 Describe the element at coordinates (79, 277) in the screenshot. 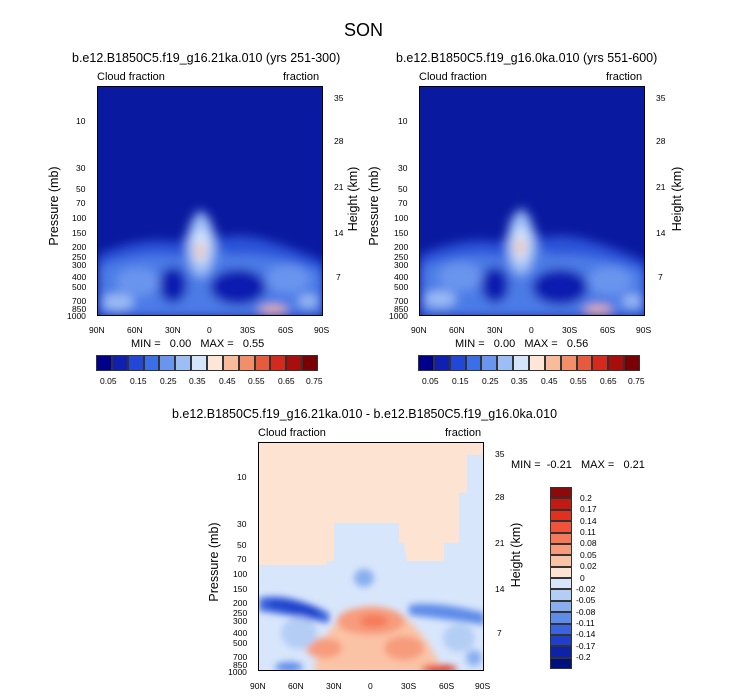

I see `panel-1-ptick: 400` at that location.